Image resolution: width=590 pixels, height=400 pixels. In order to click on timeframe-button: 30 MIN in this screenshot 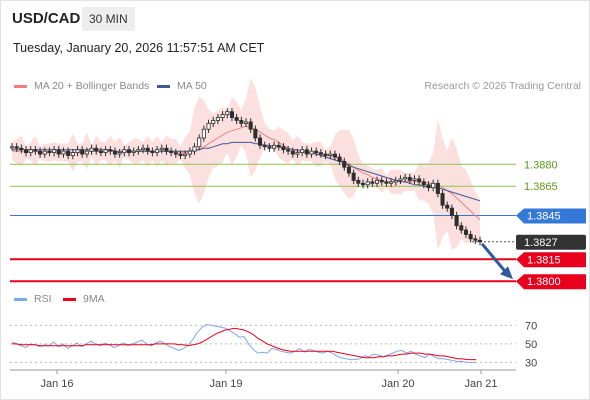, I will do `click(108, 19)`.